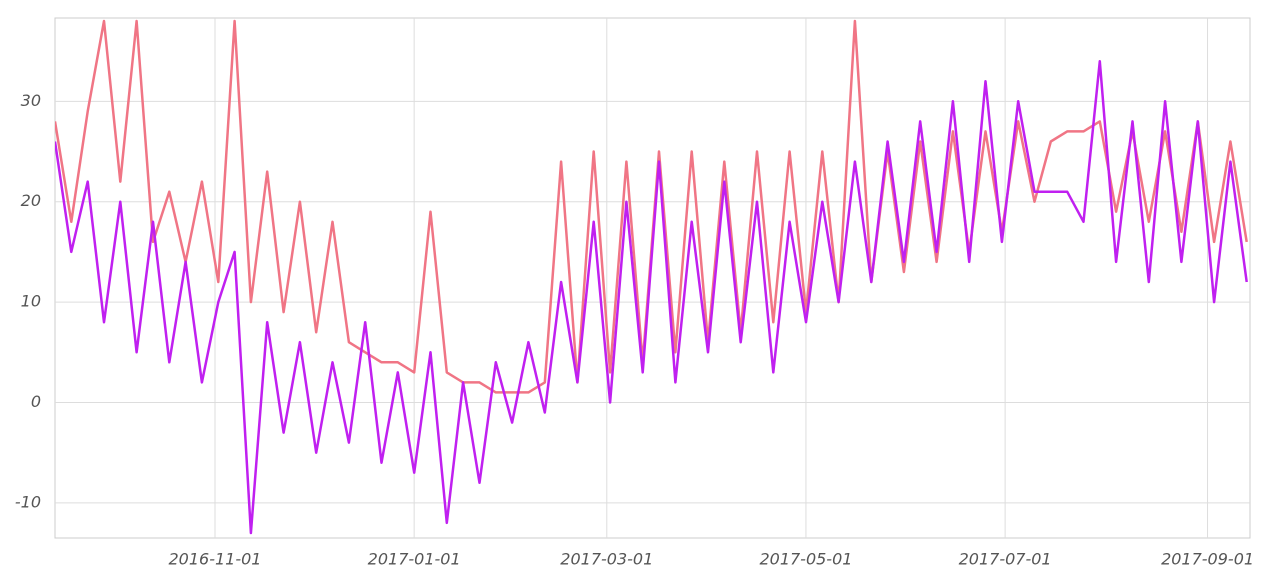  What do you see at coordinates (31, 301) in the screenshot?
I see `y-tick-label: 10` at bounding box center [31, 301].